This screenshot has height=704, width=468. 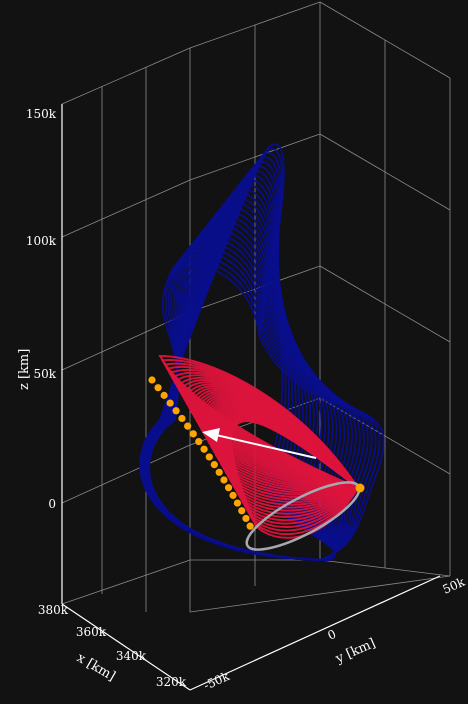 I want to click on x-tick-label: 340k, so click(x=131, y=656).